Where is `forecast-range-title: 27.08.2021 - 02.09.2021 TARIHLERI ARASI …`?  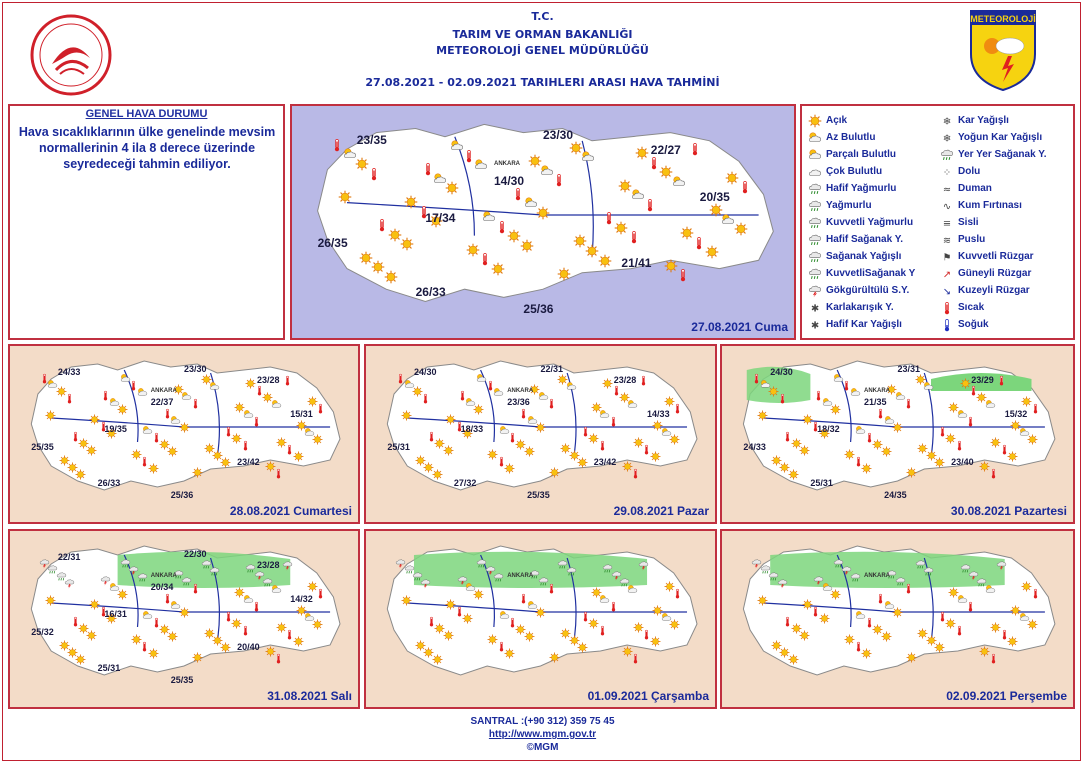 forecast-range-title: 27.08.2021 - 02.09.2021 TARIHLERI ARASI … is located at coordinates (542, 82).